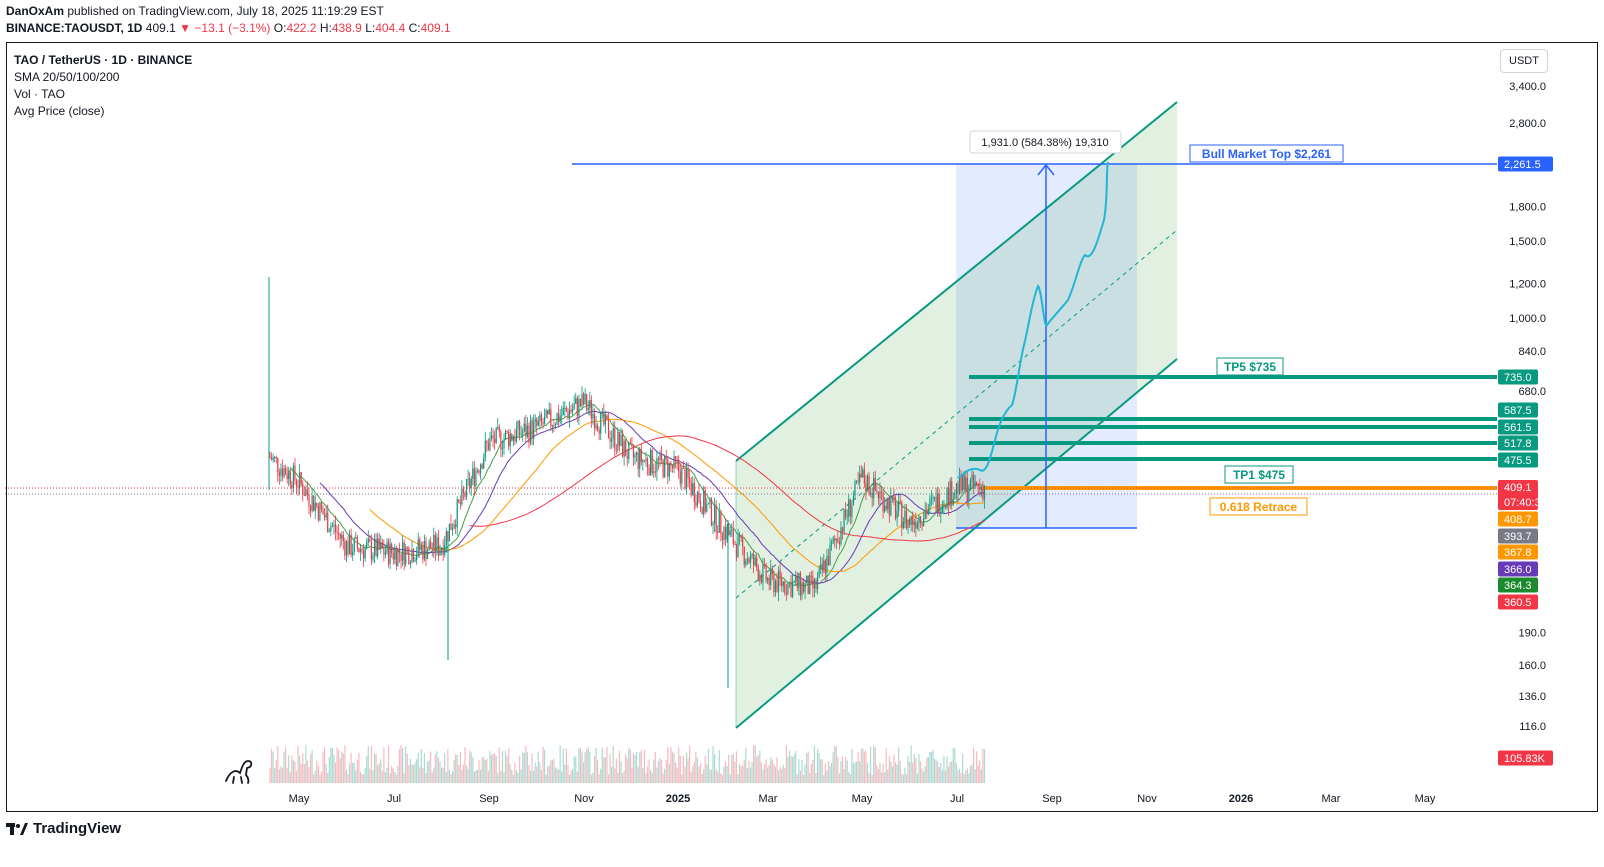  I want to click on close-value: 409.1, so click(435, 28).